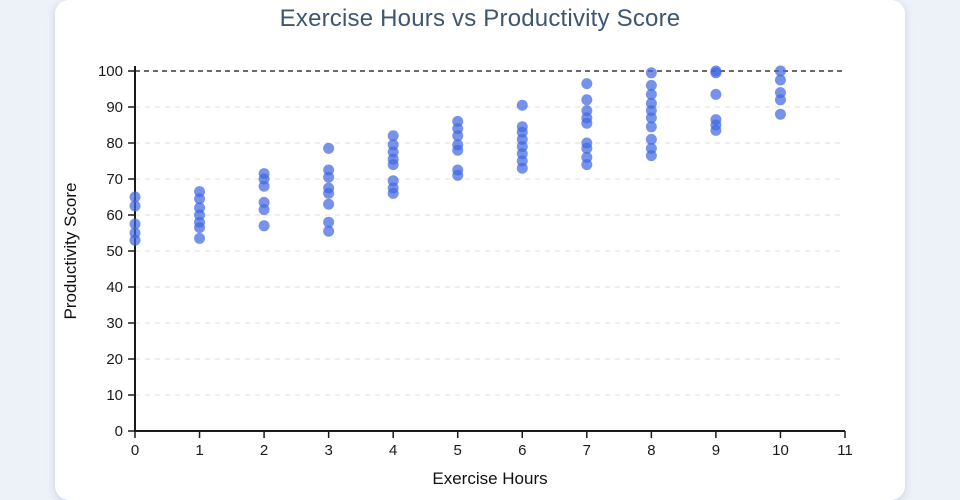 The width and height of the screenshot is (960, 500). Describe the element at coordinates (716, 450) in the screenshot. I see `x-tick-label: 9` at that location.